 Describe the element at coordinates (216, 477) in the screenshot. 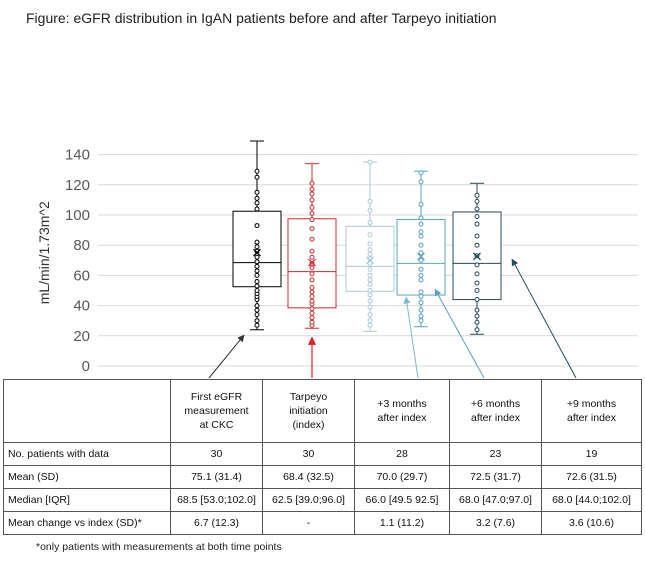

I see `table-cell: 75.1 (31.4)` at that location.